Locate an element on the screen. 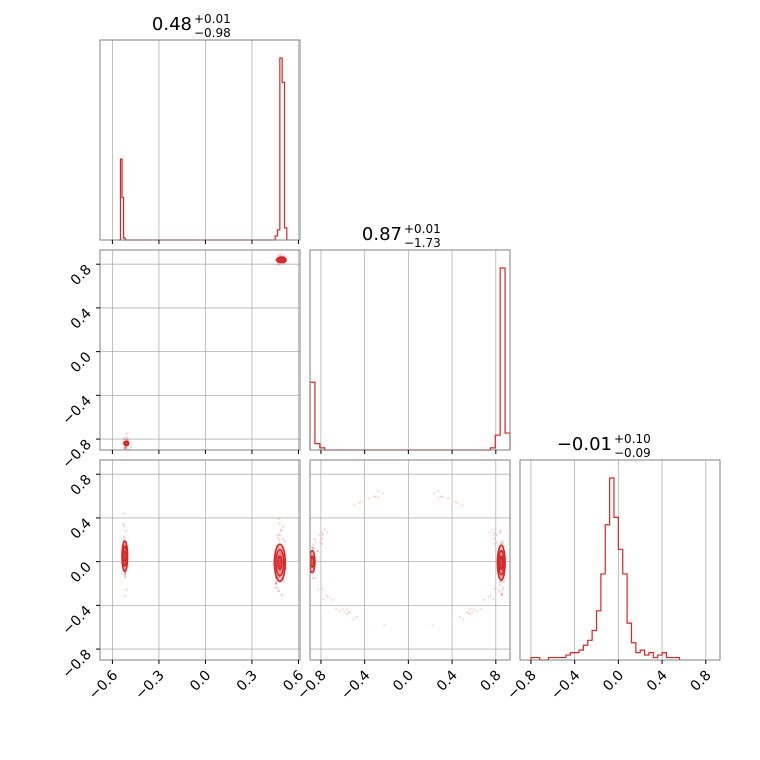 This screenshot has height=760, width=760. x-tick-label: 0.4 is located at coordinates (657, 680).